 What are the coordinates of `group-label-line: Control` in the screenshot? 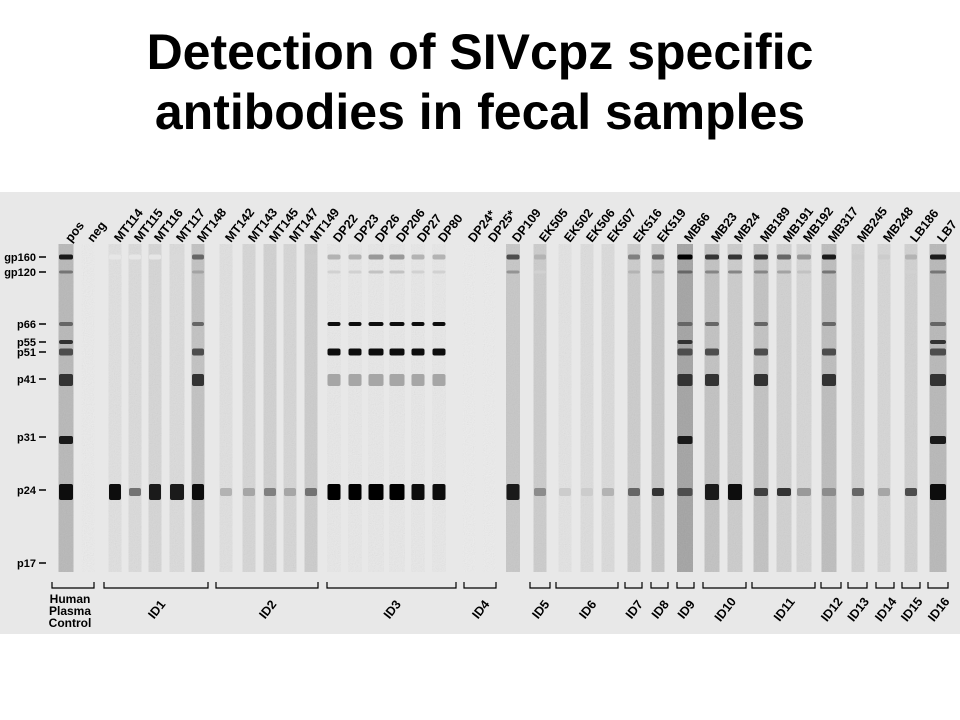 It's located at (70, 623).